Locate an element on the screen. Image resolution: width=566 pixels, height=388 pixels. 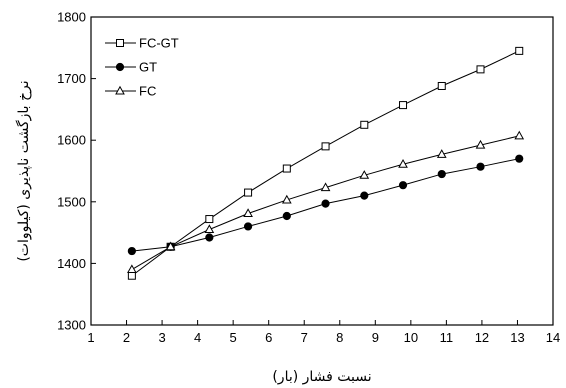
legend-item-fc-gt: FC-GT is located at coordinates (142, 43).